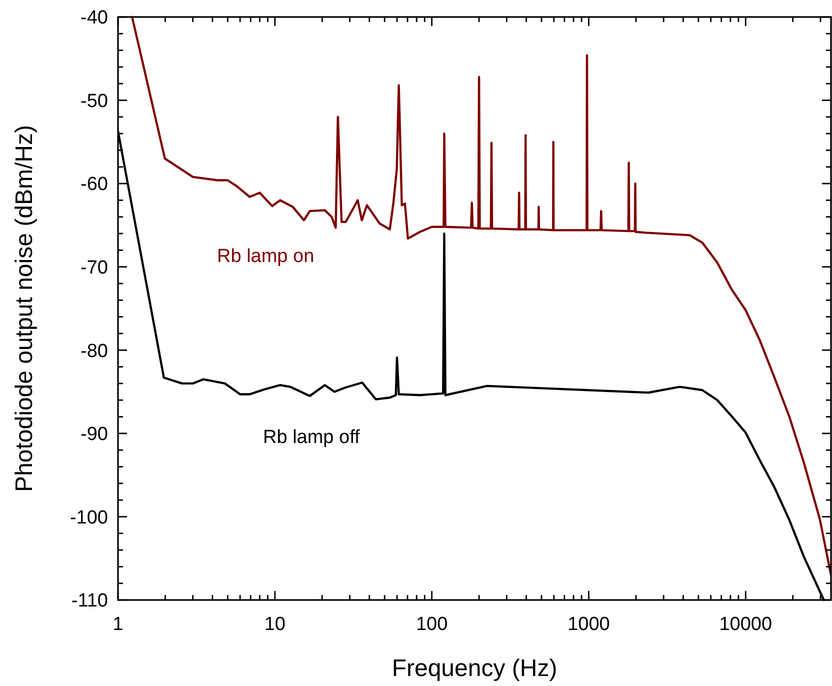 This screenshot has height=686, width=832. I want to click on x-tick-label: 100, so click(432, 624).